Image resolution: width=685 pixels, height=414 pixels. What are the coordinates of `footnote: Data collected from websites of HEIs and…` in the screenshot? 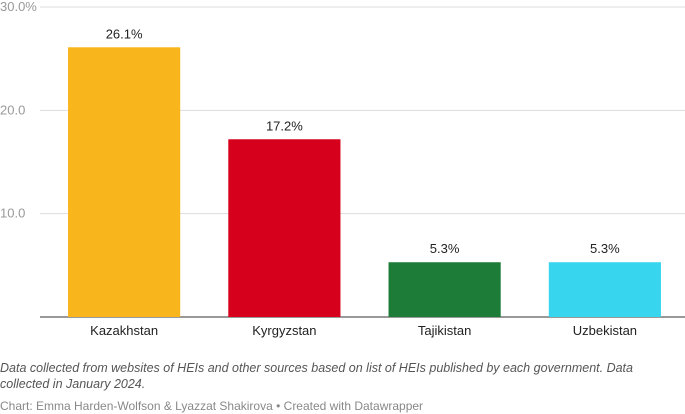 It's located at (316, 376).